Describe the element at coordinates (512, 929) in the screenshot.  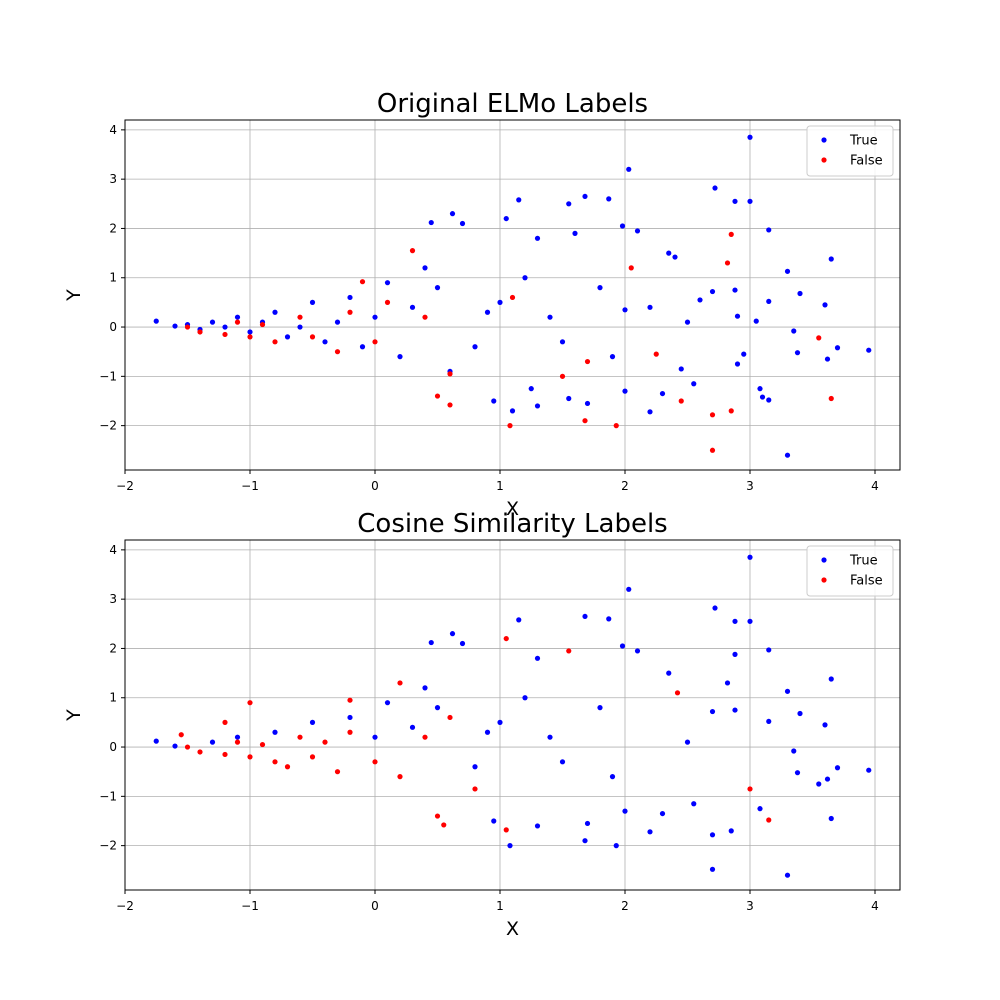
I see `x-axis-label: X` at that location.